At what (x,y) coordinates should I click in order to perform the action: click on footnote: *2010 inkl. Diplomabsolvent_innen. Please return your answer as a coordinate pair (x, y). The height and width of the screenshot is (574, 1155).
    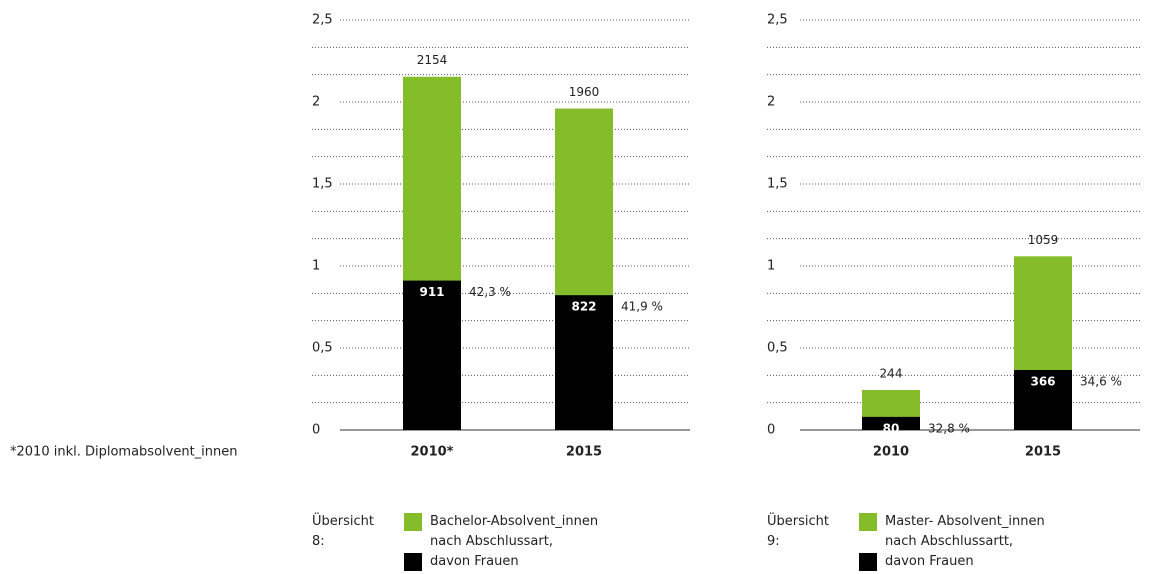
    Looking at the image, I should click on (124, 452).